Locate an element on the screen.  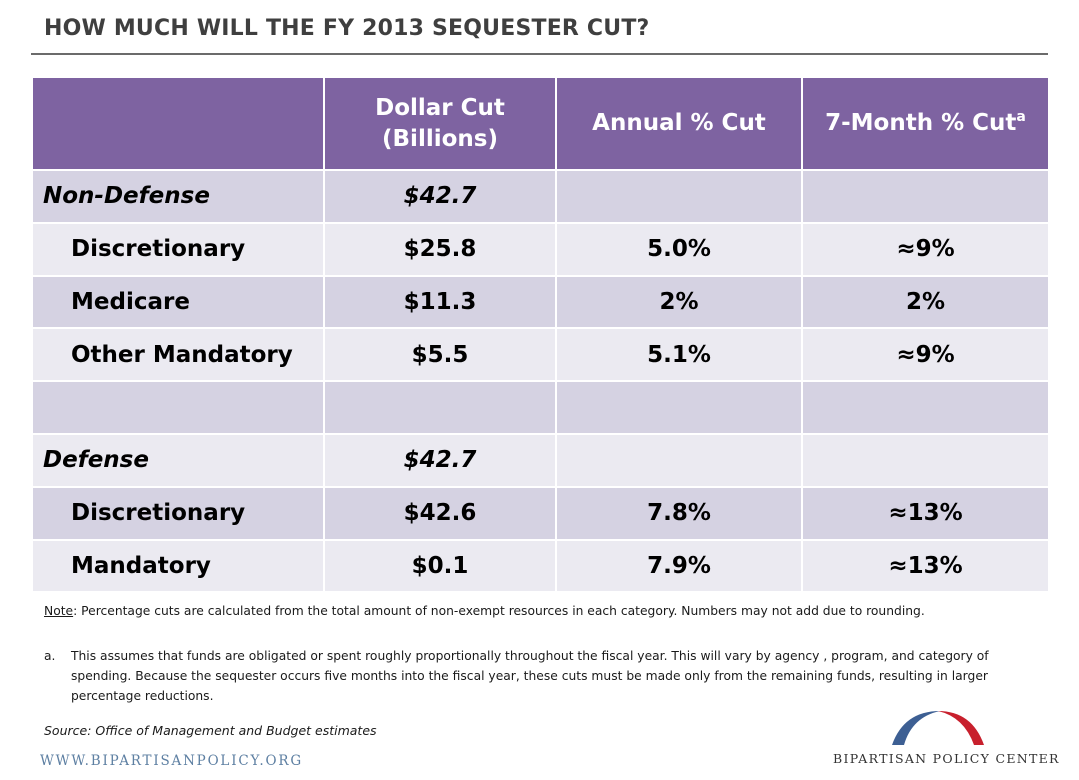
bipartisan-logo-icon is located at coordinates (938, 728).